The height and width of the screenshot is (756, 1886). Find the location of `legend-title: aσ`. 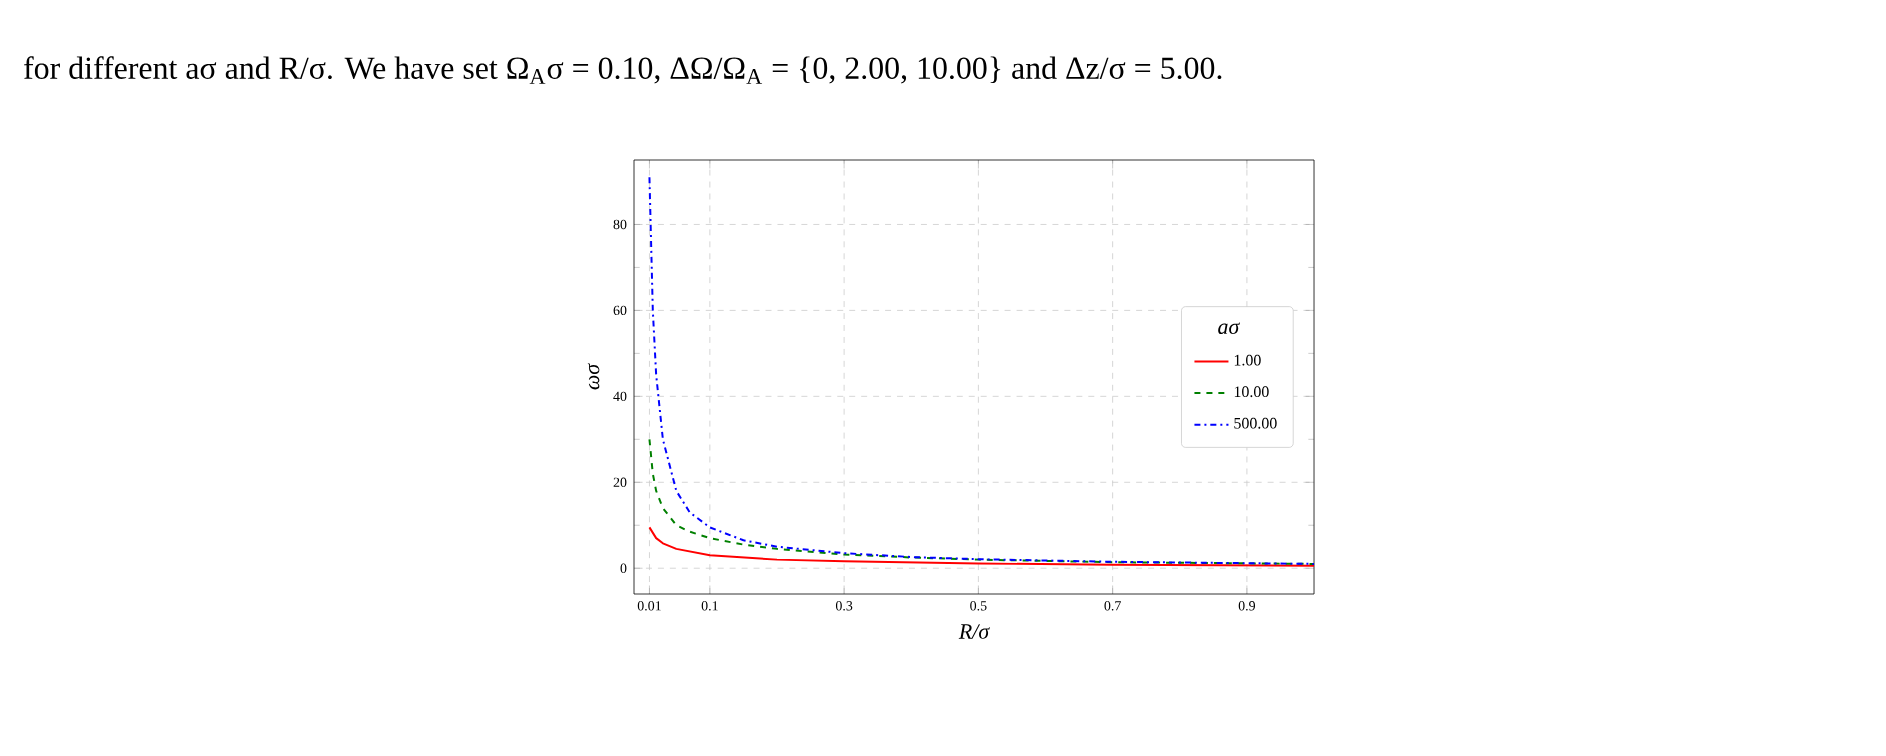

legend-title: aσ is located at coordinates (1229, 328).